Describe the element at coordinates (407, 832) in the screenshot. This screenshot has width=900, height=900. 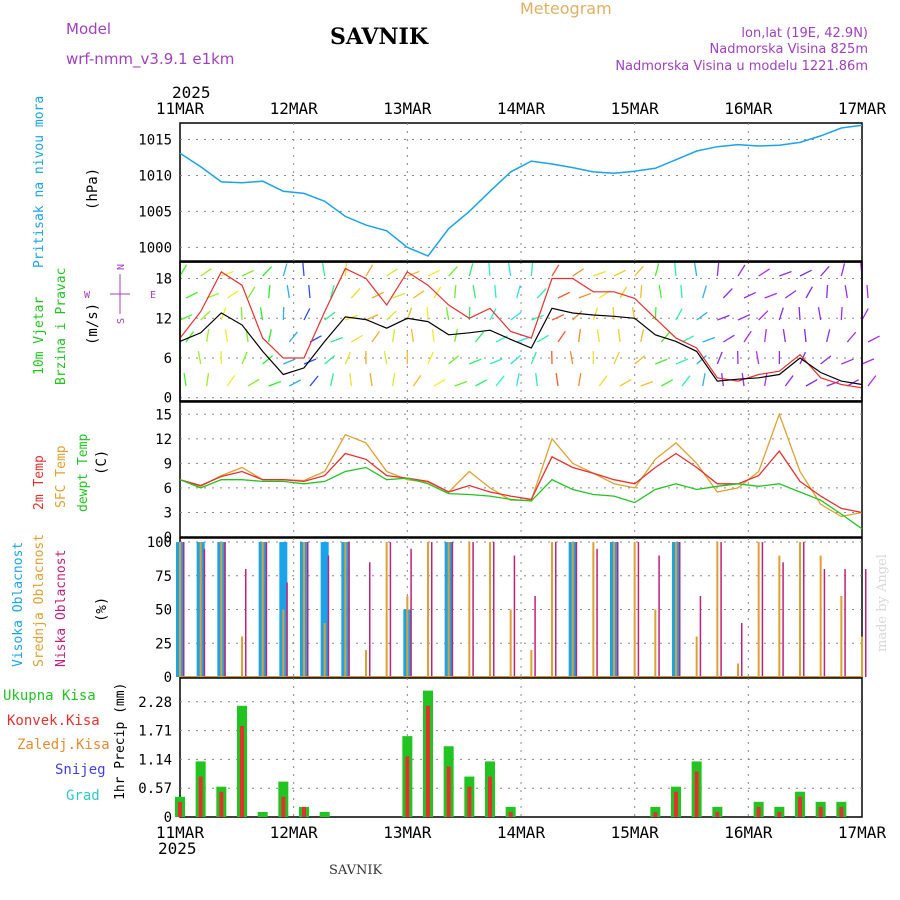
I see `time-tick-bottom: 13MAR` at that location.